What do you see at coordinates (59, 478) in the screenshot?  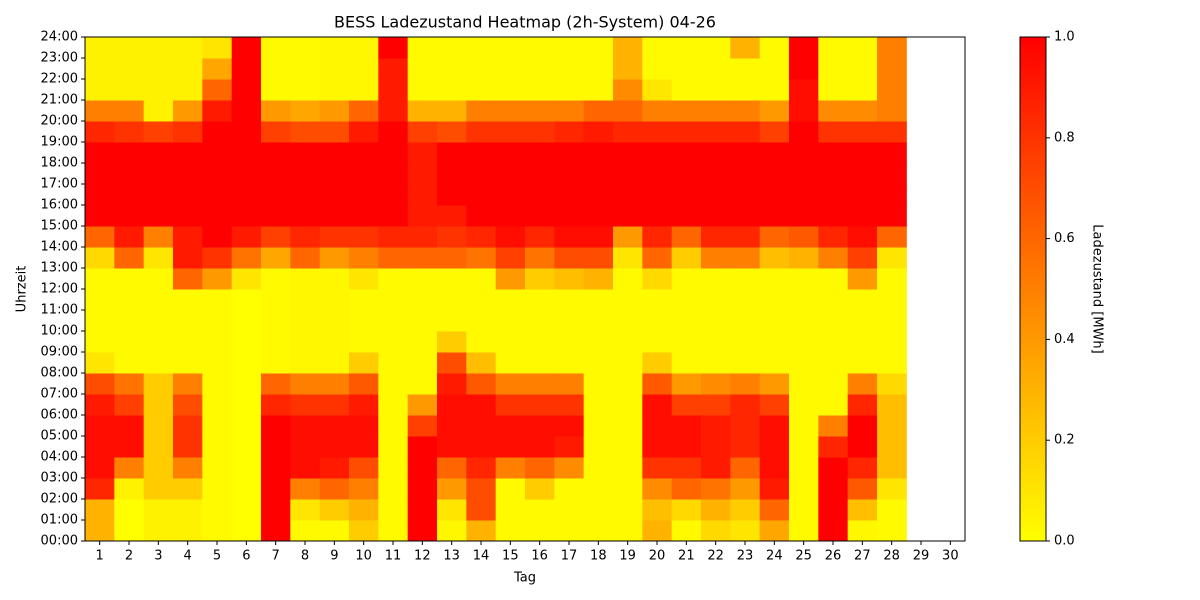 I see `y-tick-label: 03:00` at bounding box center [59, 478].